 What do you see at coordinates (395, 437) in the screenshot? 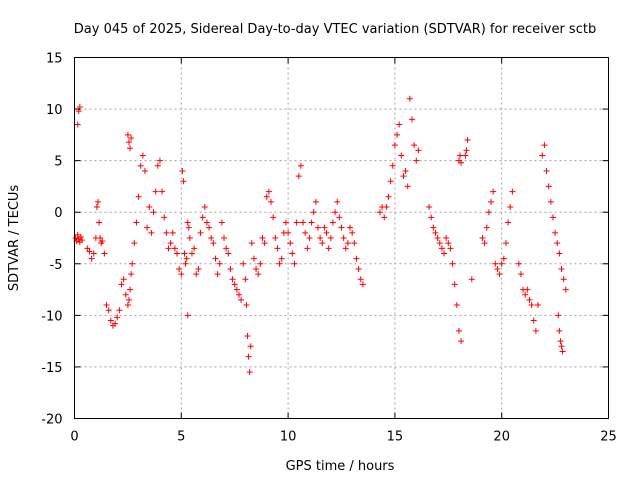
I see `x-tick-label: 15` at bounding box center [395, 437].